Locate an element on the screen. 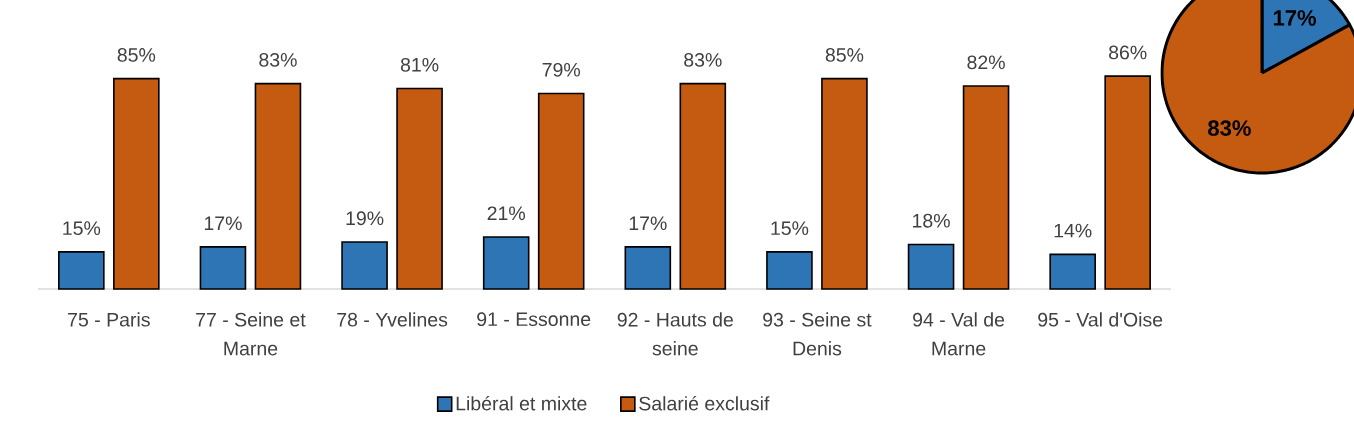  x-tick-label: 78 - Yvelines is located at coordinates (392, 319).